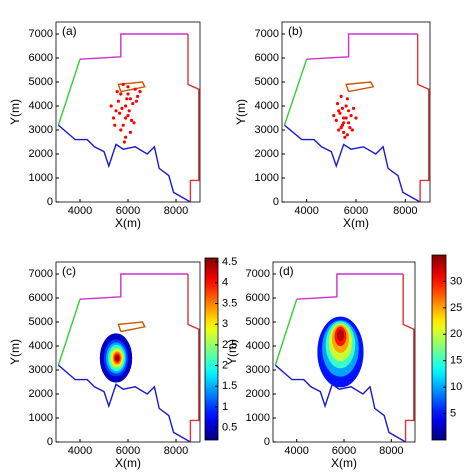 The image size is (474, 474). Describe the element at coordinates (405, 211) in the screenshot. I see `x-tick-label: 8000` at that location.